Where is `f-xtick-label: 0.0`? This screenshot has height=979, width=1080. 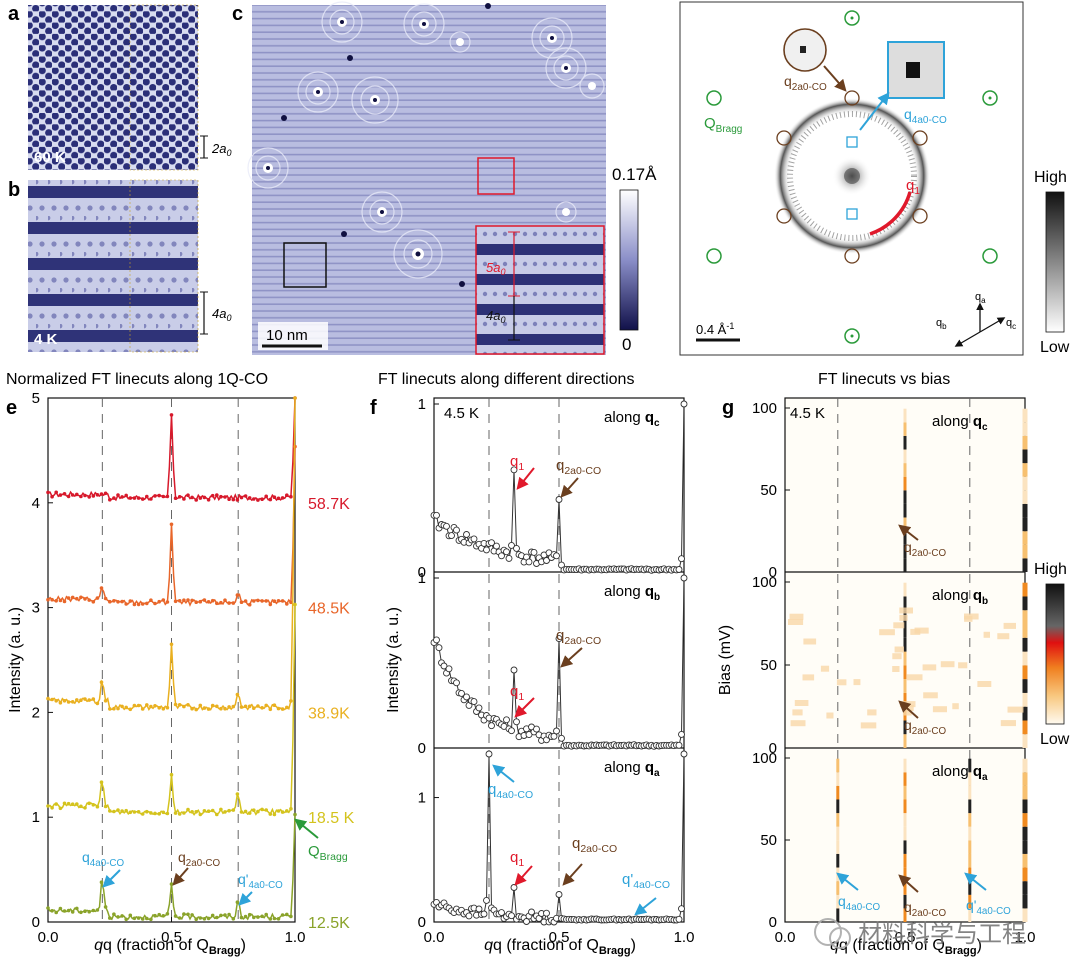 f-xtick-label: 0.0 is located at coordinates (434, 937).